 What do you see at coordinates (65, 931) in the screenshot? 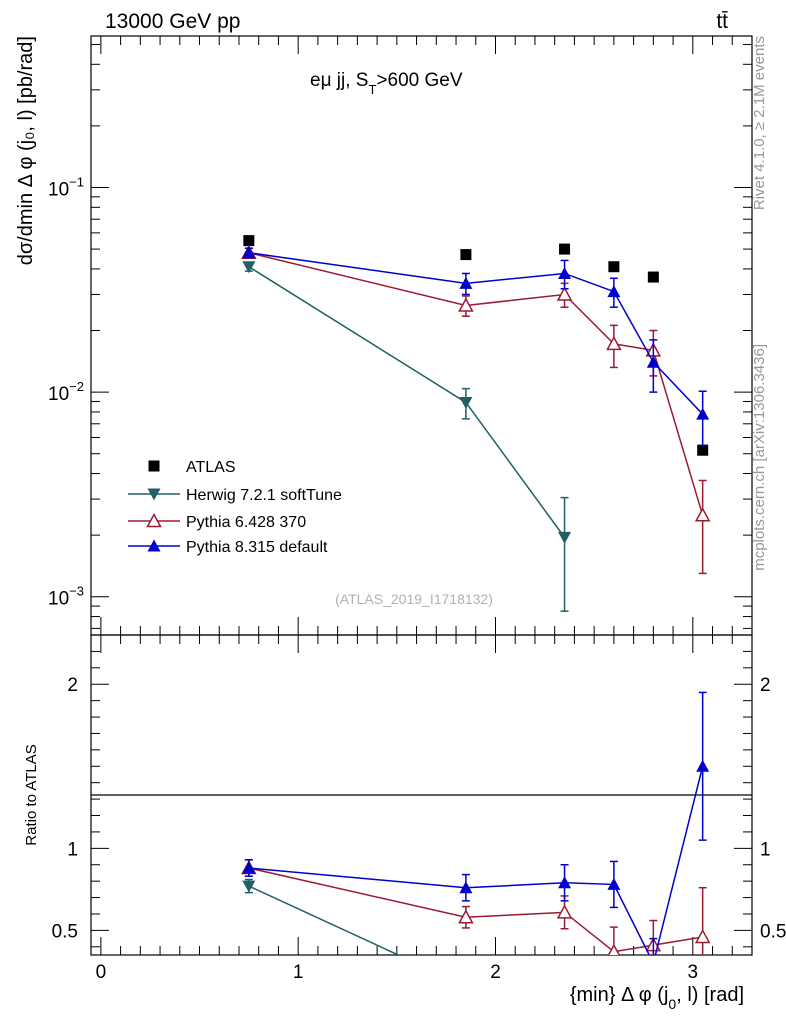
I see `ratio-y-tick-label-left: 0.5` at bounding box center [65, 931].